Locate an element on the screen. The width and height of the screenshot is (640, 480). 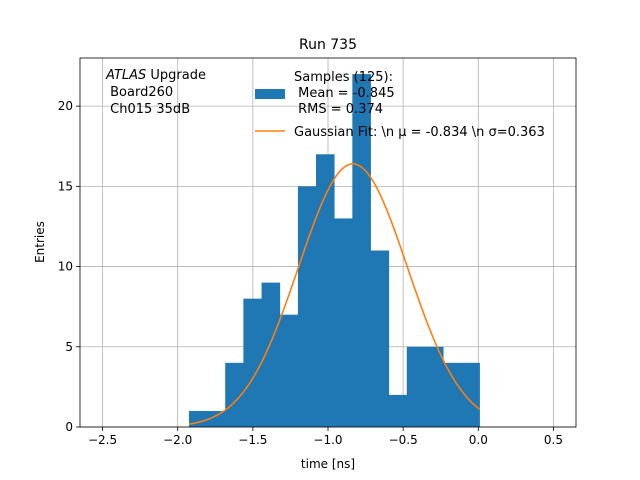
y-axis-ticks: 0 5 10 15 20 is located at coordinates (69, 266).